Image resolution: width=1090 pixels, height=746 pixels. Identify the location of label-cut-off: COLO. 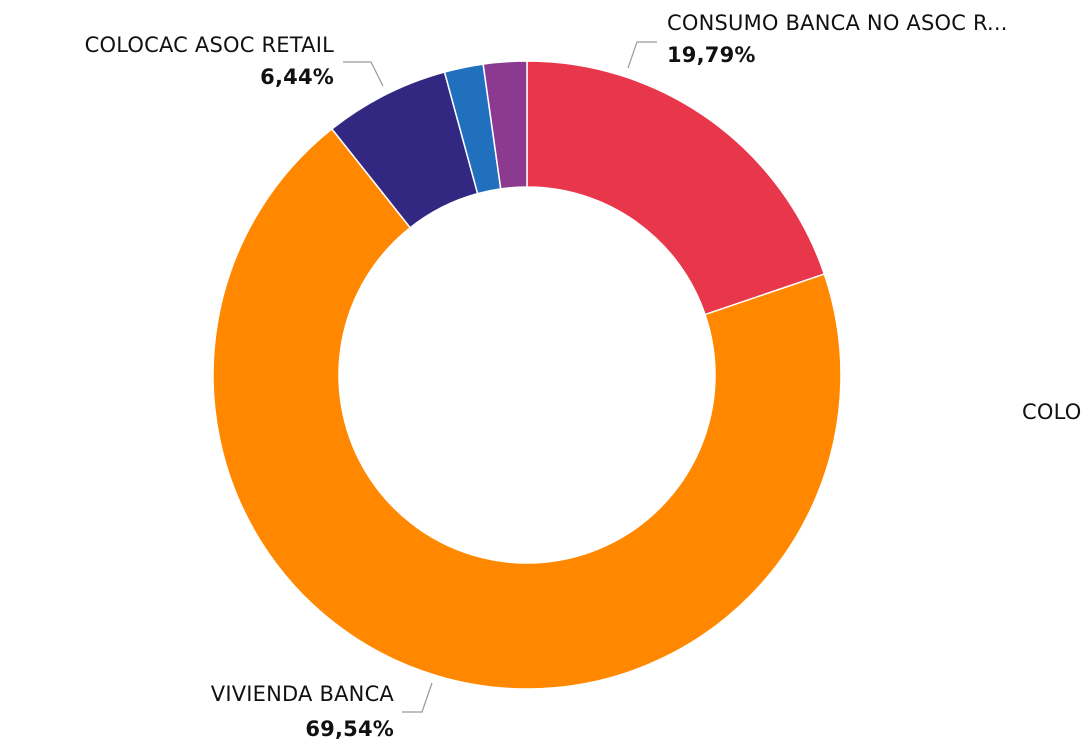
(1051, 412).